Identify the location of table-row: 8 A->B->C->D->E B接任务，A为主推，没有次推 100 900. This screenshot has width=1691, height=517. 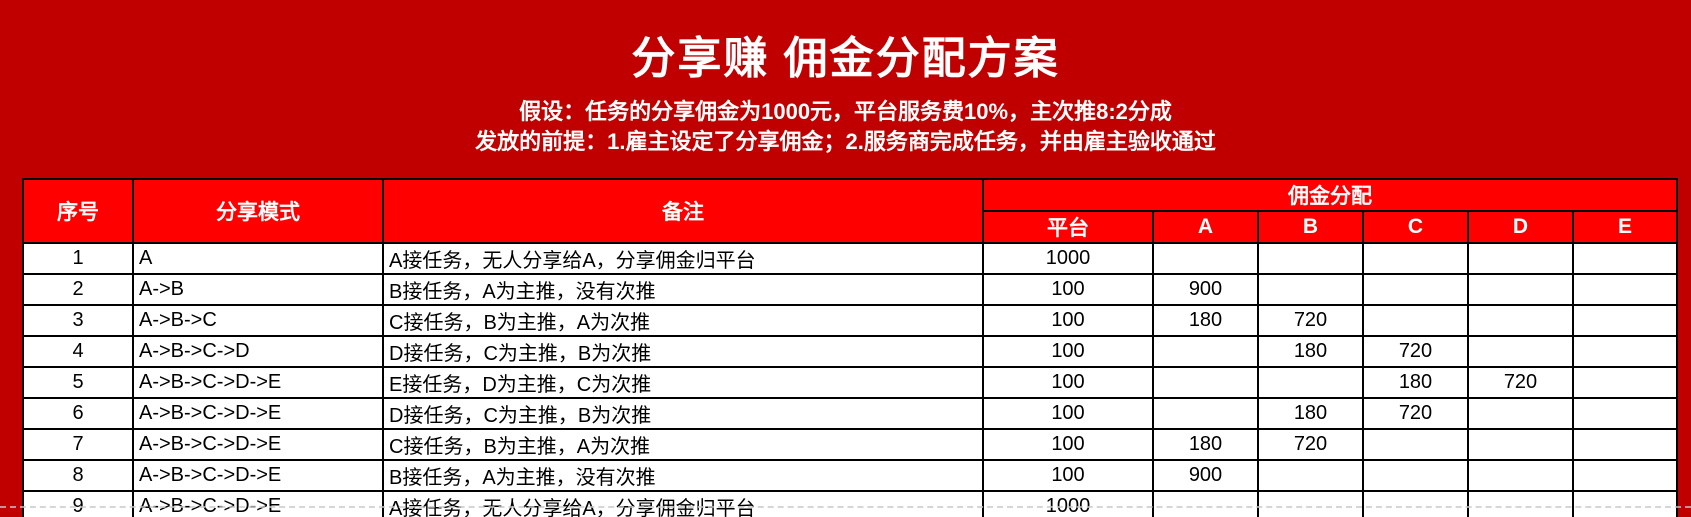
(850, 475).